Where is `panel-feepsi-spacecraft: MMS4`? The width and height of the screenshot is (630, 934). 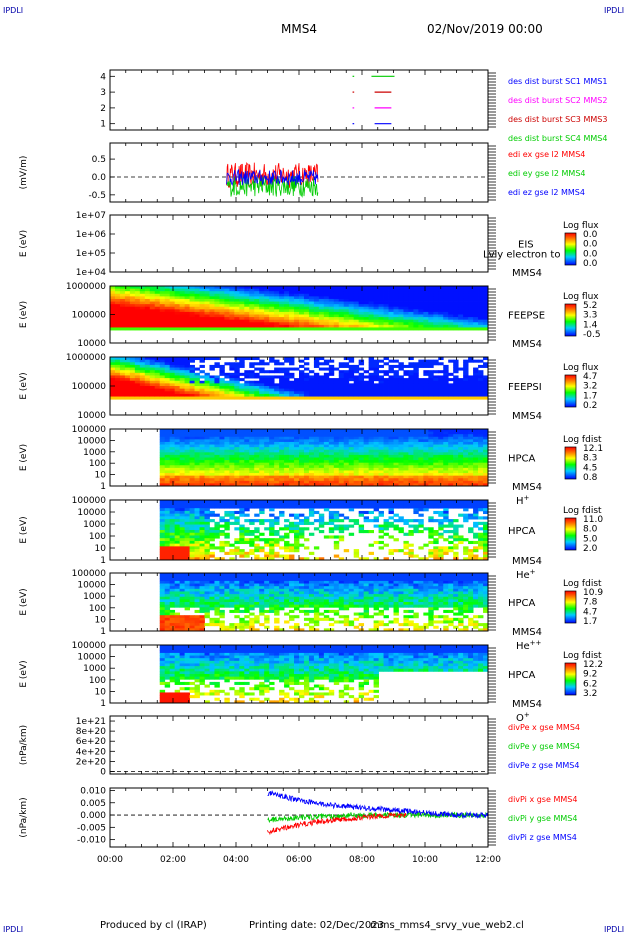 panel-feepsi-spacecraft: MMS4 is located at coordinates (527, 416).